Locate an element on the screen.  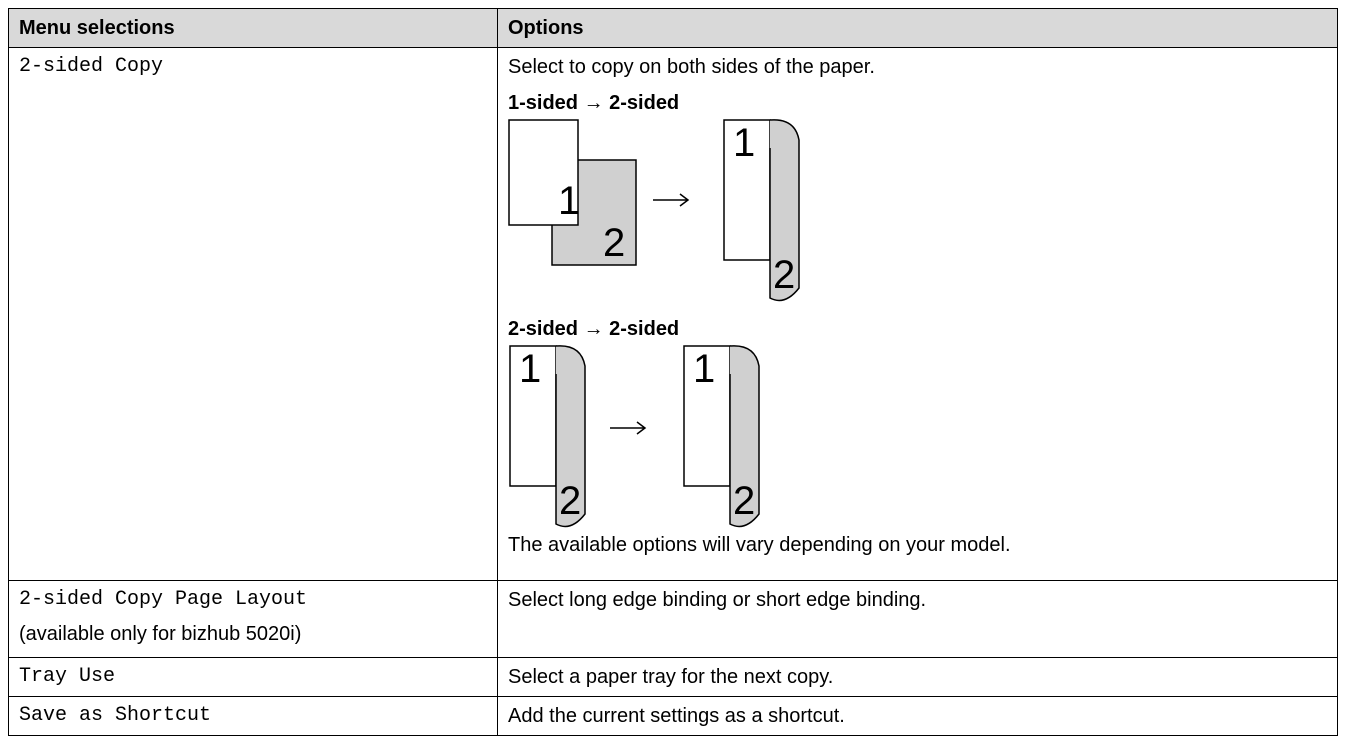
menu-name: 2-sided Copy is located at coordinates (91, 66).